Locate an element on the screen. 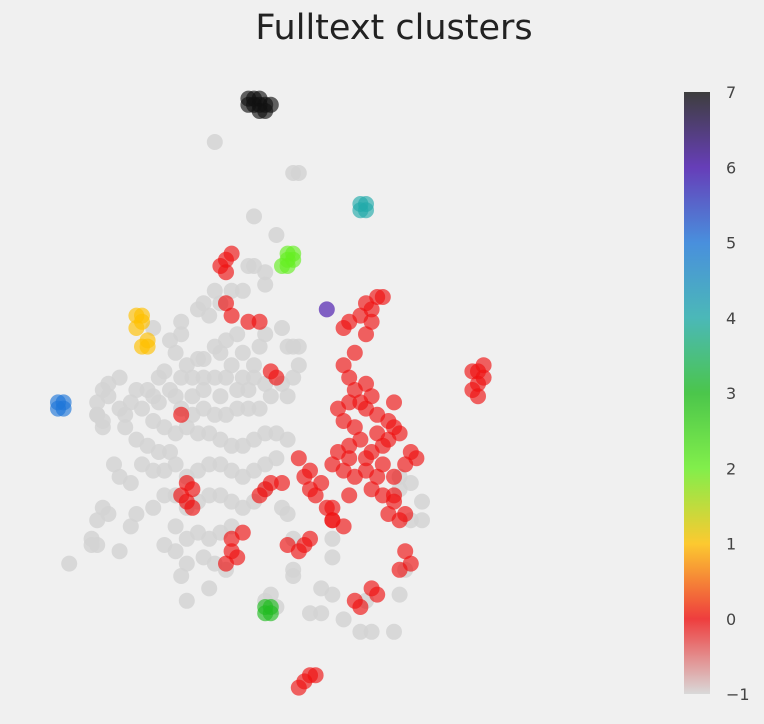 This screenshot has width=764, height=724. colorbar-tick-label: 7 is located at coordinates (731, 92).